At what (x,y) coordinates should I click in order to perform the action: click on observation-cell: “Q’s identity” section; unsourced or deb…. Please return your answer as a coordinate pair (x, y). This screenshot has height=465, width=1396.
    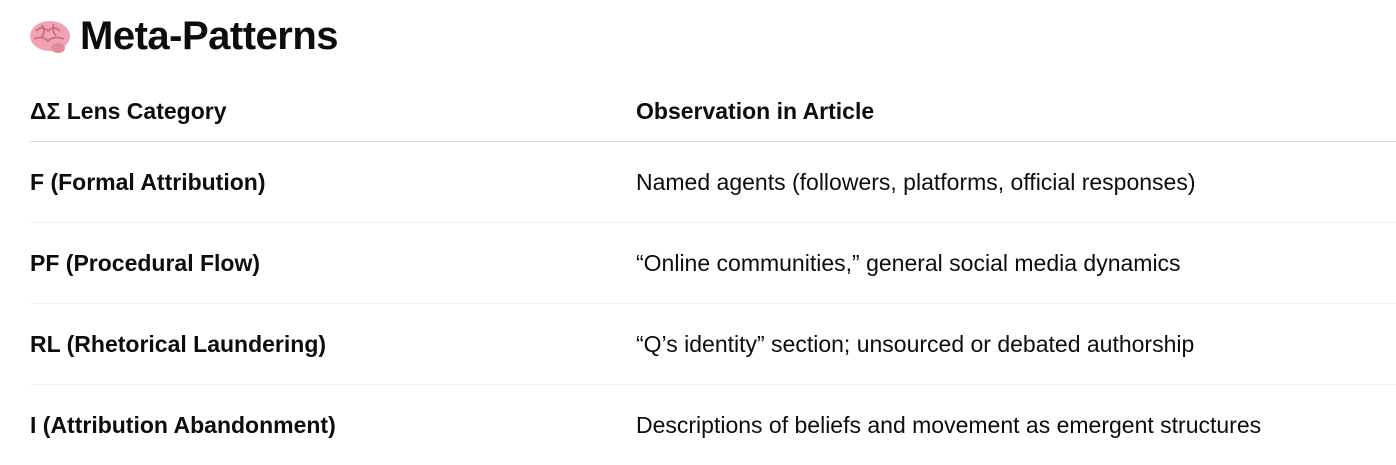
    Looking at the image, I should click on (1016, 344).